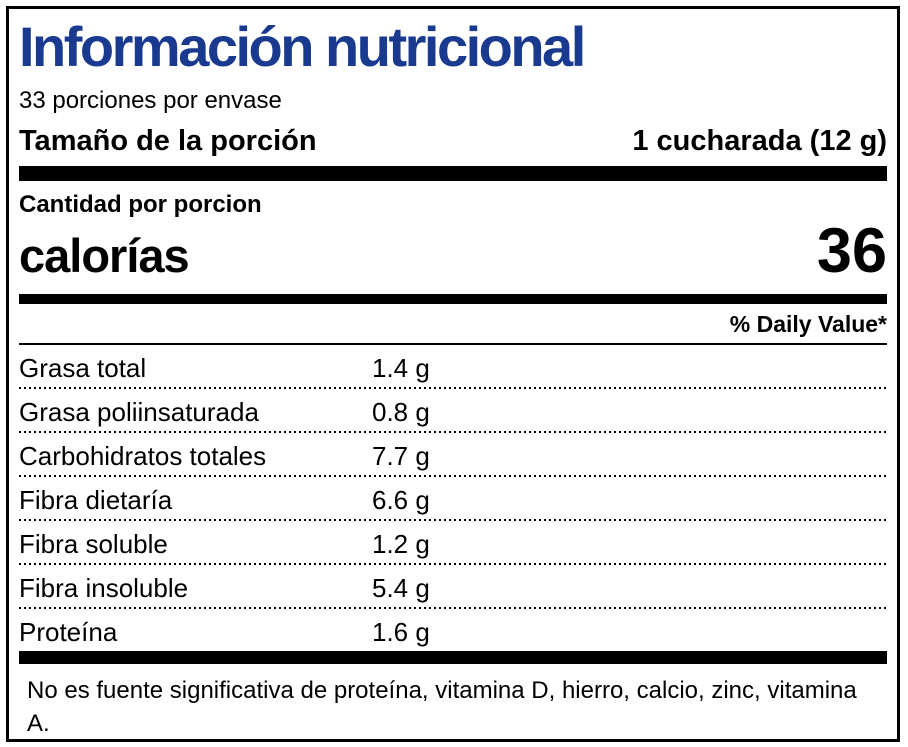 The height and width of the screenshot is (747, 908). Describe the element at coordinates (401, 500) in the screenshot. I see `nutrient-amount: 6.6 g` at that location.